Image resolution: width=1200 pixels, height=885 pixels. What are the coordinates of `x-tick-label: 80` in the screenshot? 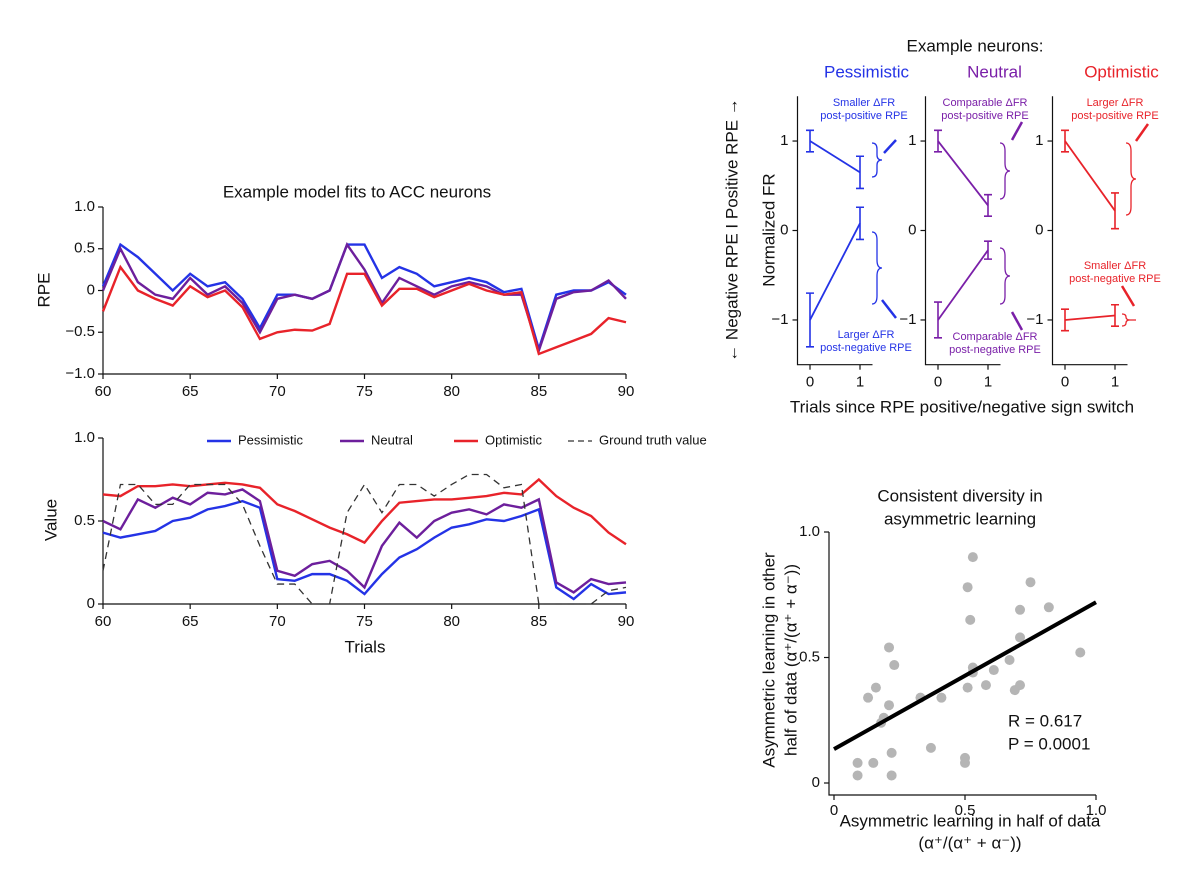 It's located at (451, 621).